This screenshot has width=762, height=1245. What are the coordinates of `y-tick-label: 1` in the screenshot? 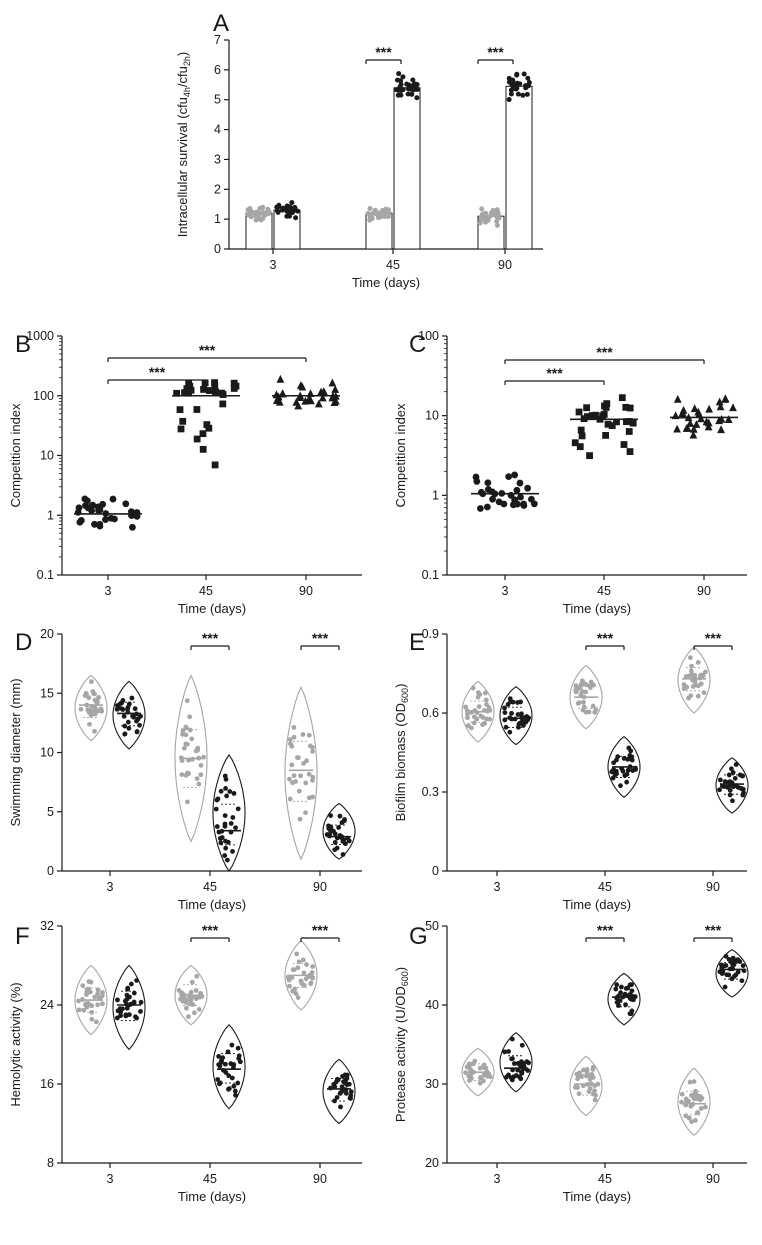 It's located at (50, 515).